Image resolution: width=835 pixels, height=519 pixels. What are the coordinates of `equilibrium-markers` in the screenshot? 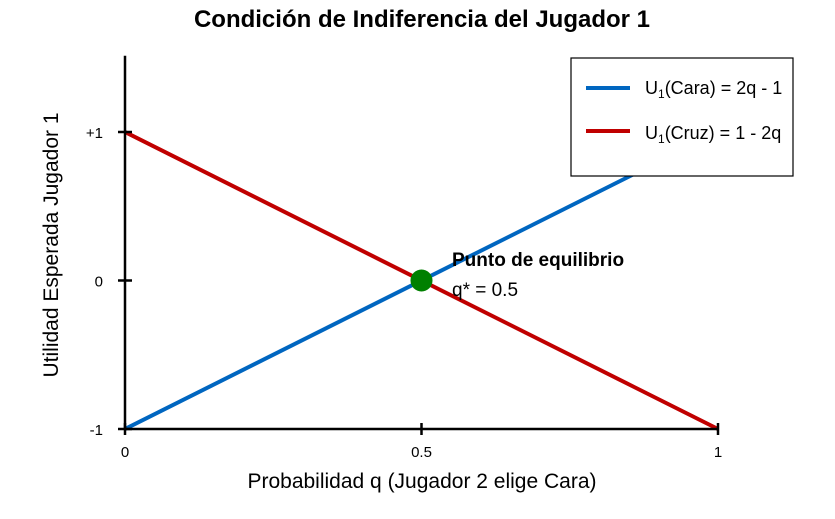 It's located at (421, 280).